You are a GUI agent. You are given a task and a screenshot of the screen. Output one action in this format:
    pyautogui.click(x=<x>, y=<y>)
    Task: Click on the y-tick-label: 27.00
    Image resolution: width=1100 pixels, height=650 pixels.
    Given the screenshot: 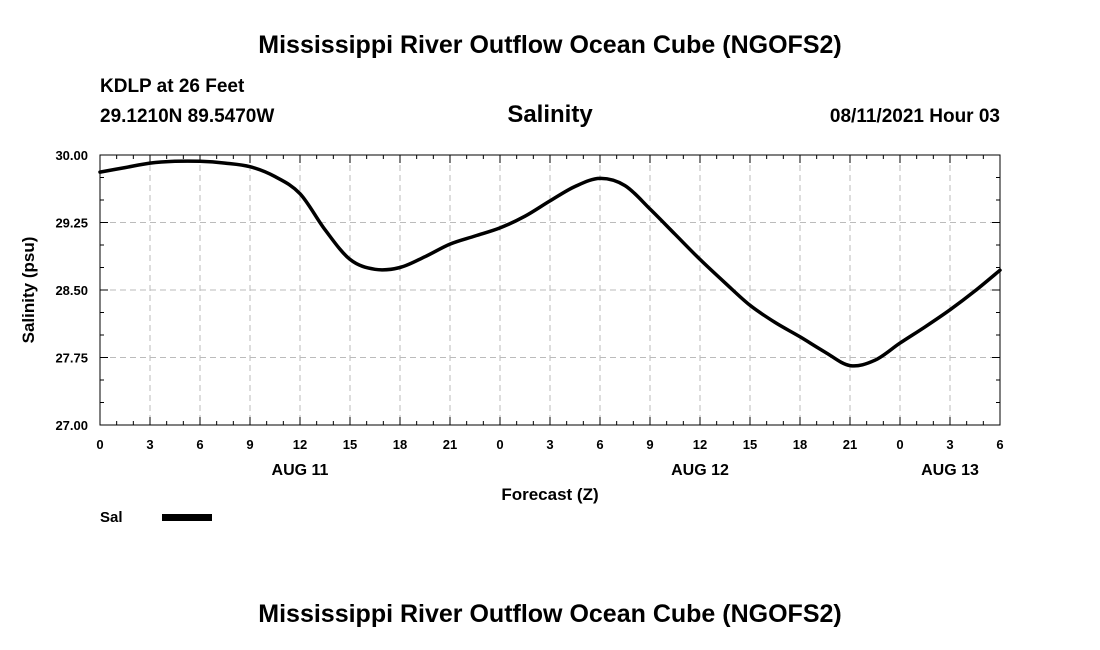 What is the action you would take?
    pyautogui.click(x=71, y=425)
    